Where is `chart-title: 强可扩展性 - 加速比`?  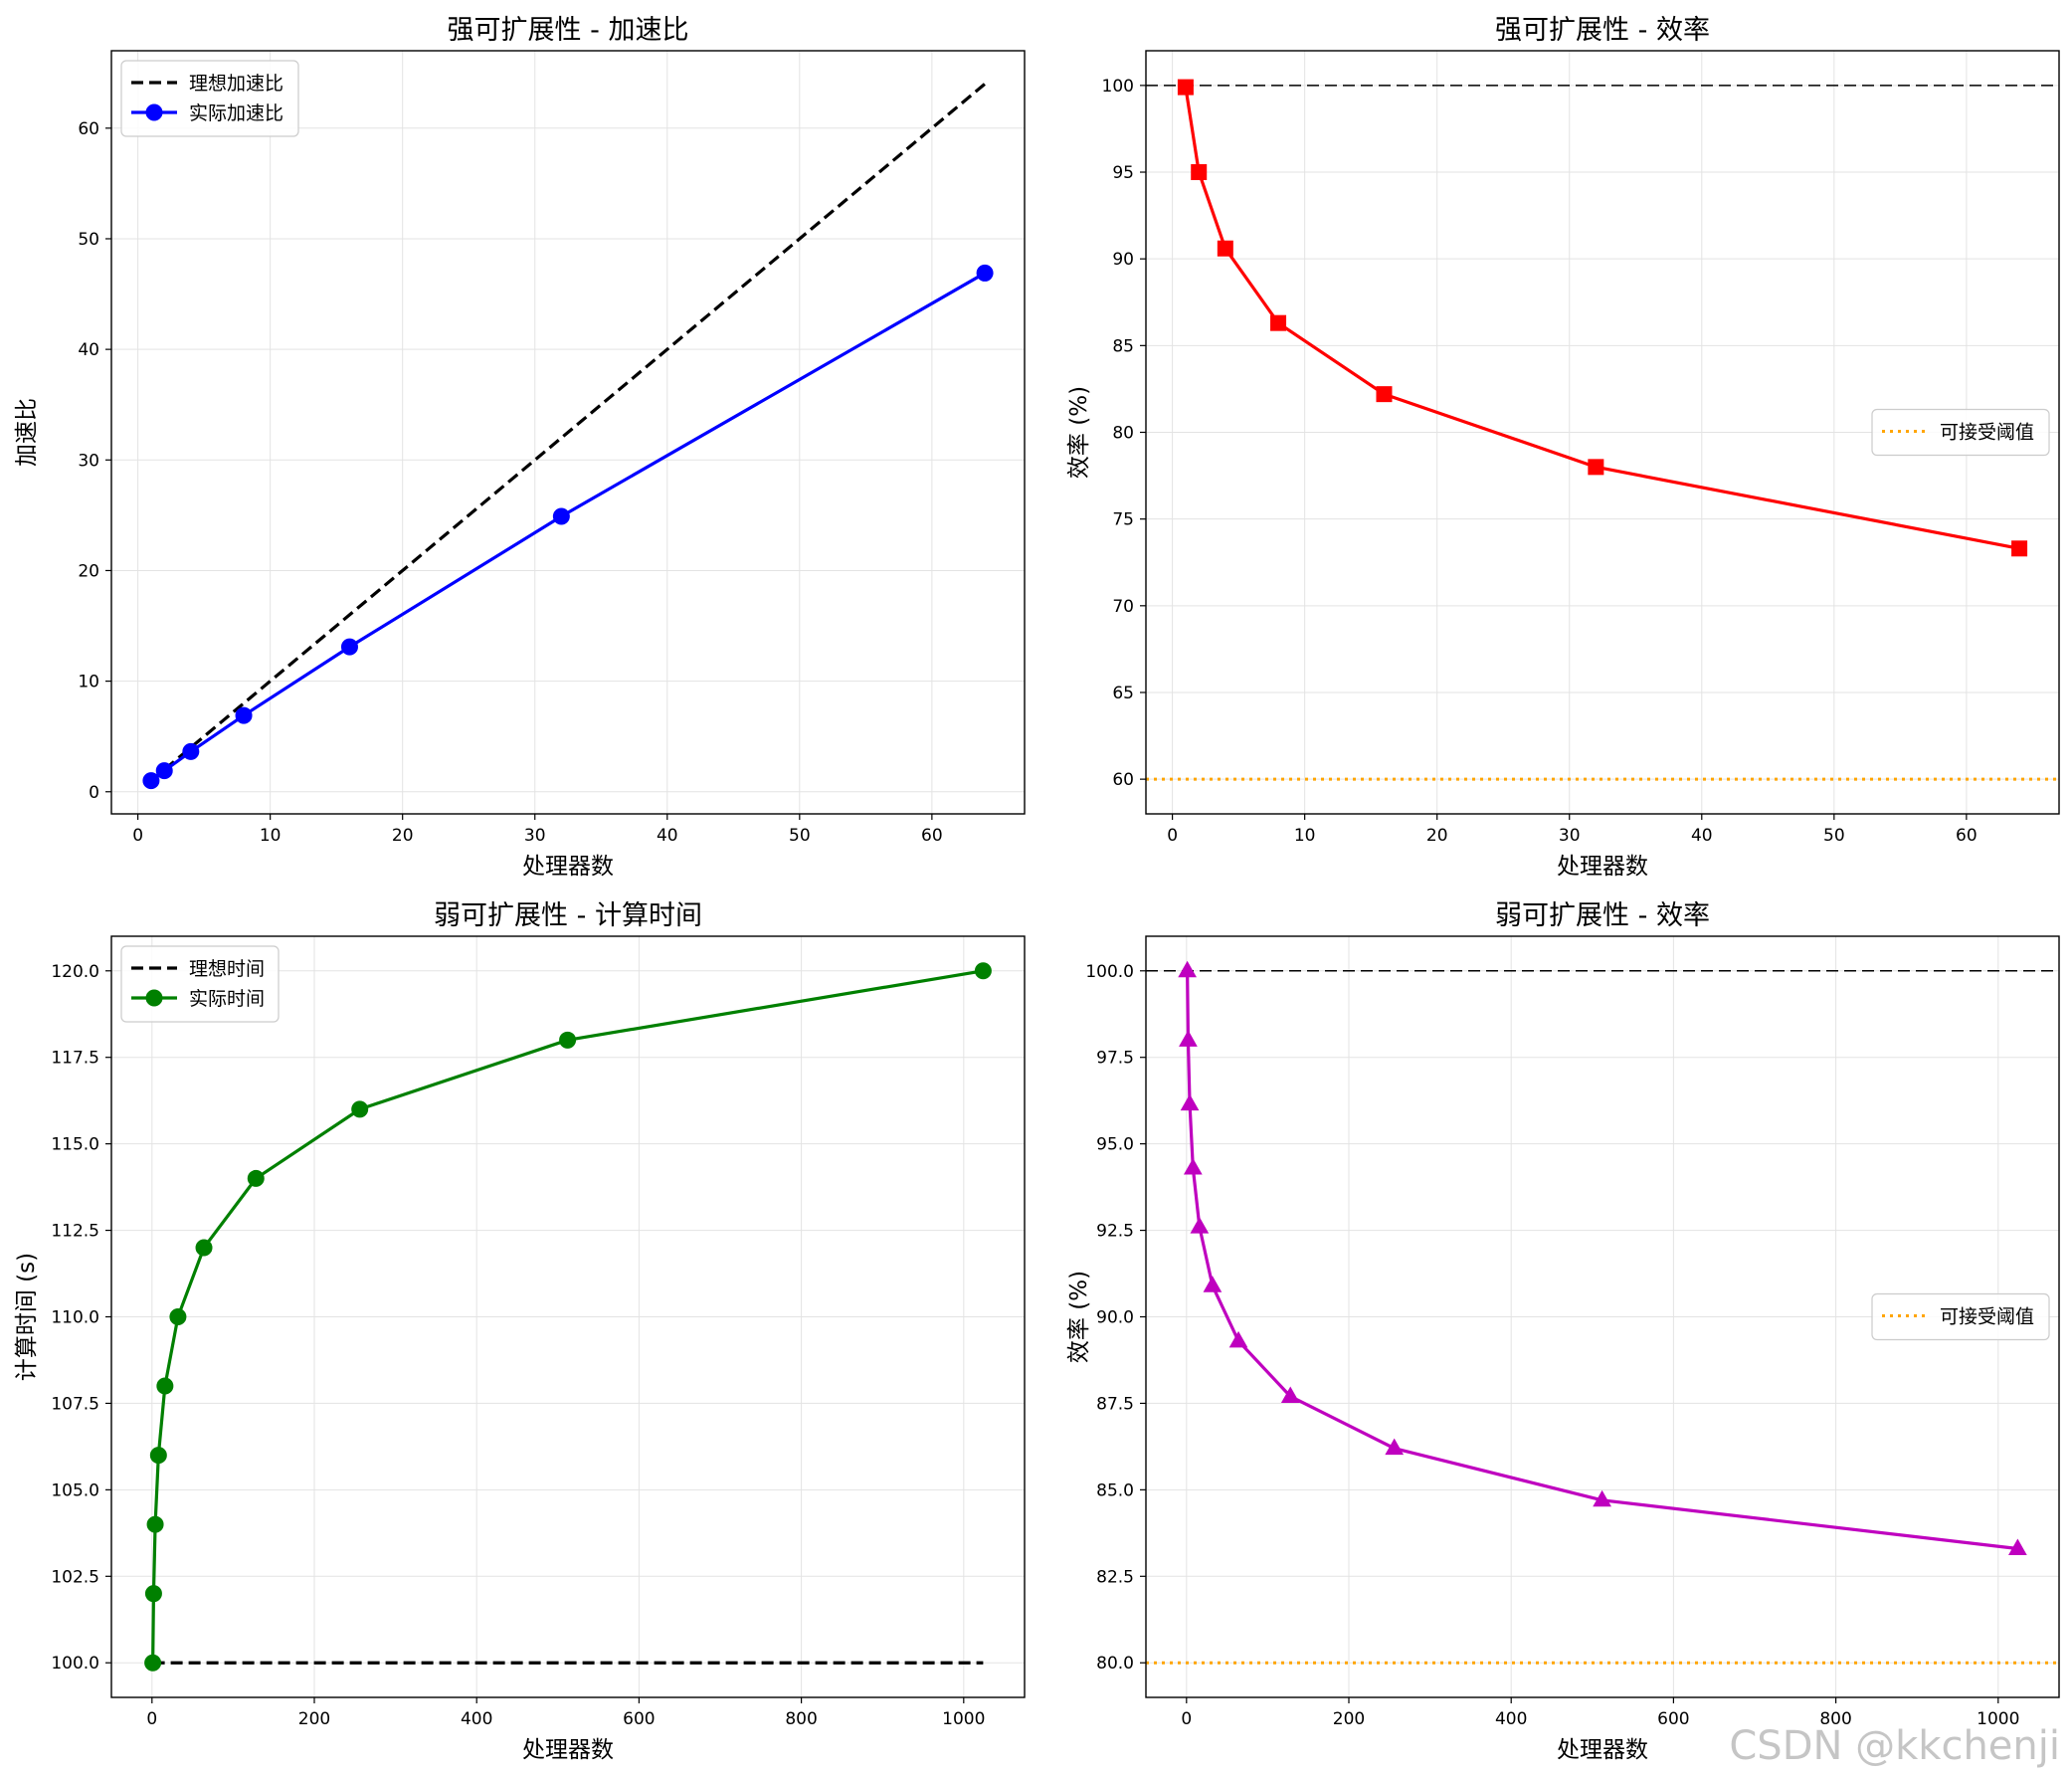
chart-title: 强可扩展性 - 加速比 is located at coordinates (568, 30).